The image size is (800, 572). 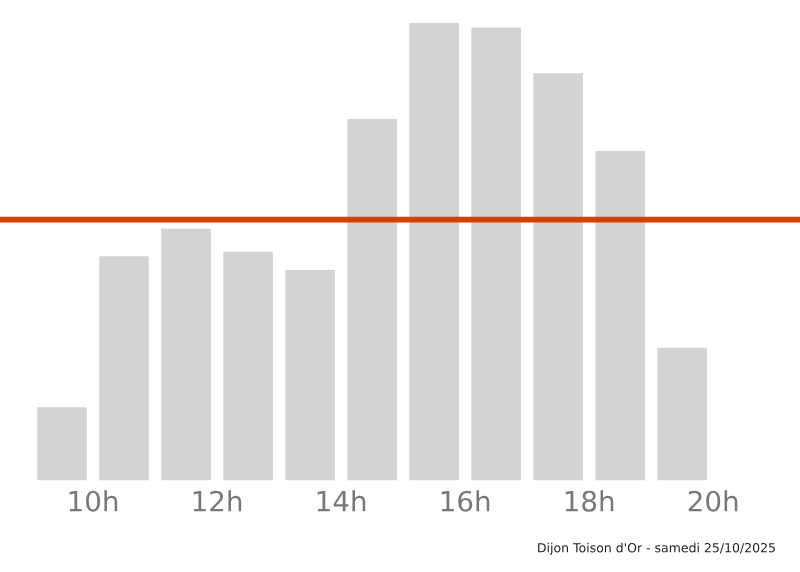 What do you see at coordinates (713, 501) in the screenshot?
I see `x-tick-label: 20h` at bounding box center [713, 501].